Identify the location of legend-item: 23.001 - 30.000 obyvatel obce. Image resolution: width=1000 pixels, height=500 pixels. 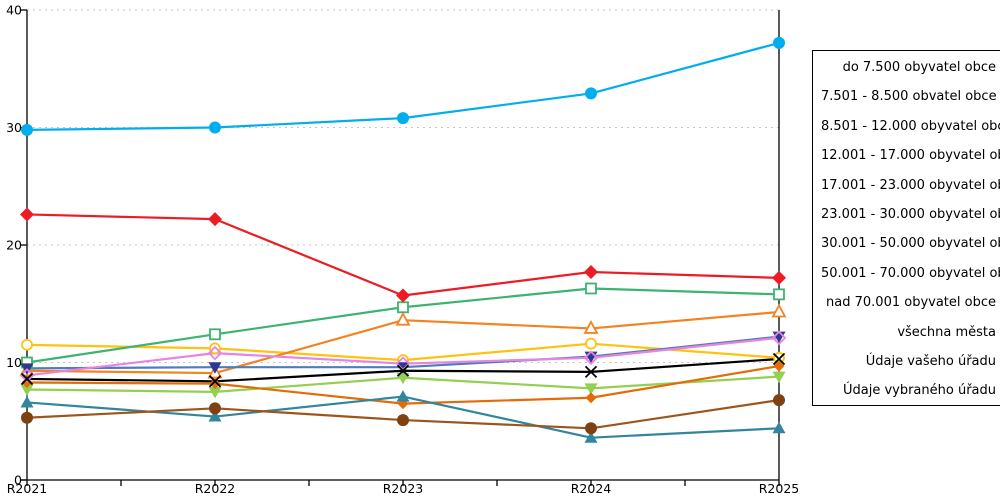
(910, 215).